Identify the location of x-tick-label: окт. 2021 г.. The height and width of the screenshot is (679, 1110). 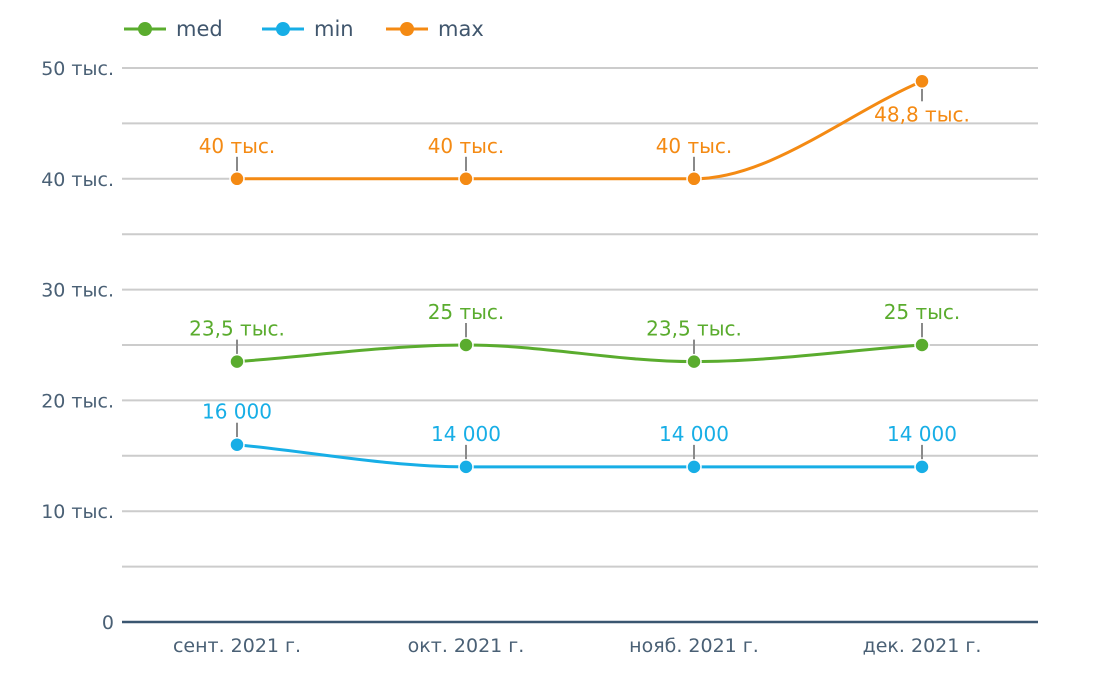
(466, 646).